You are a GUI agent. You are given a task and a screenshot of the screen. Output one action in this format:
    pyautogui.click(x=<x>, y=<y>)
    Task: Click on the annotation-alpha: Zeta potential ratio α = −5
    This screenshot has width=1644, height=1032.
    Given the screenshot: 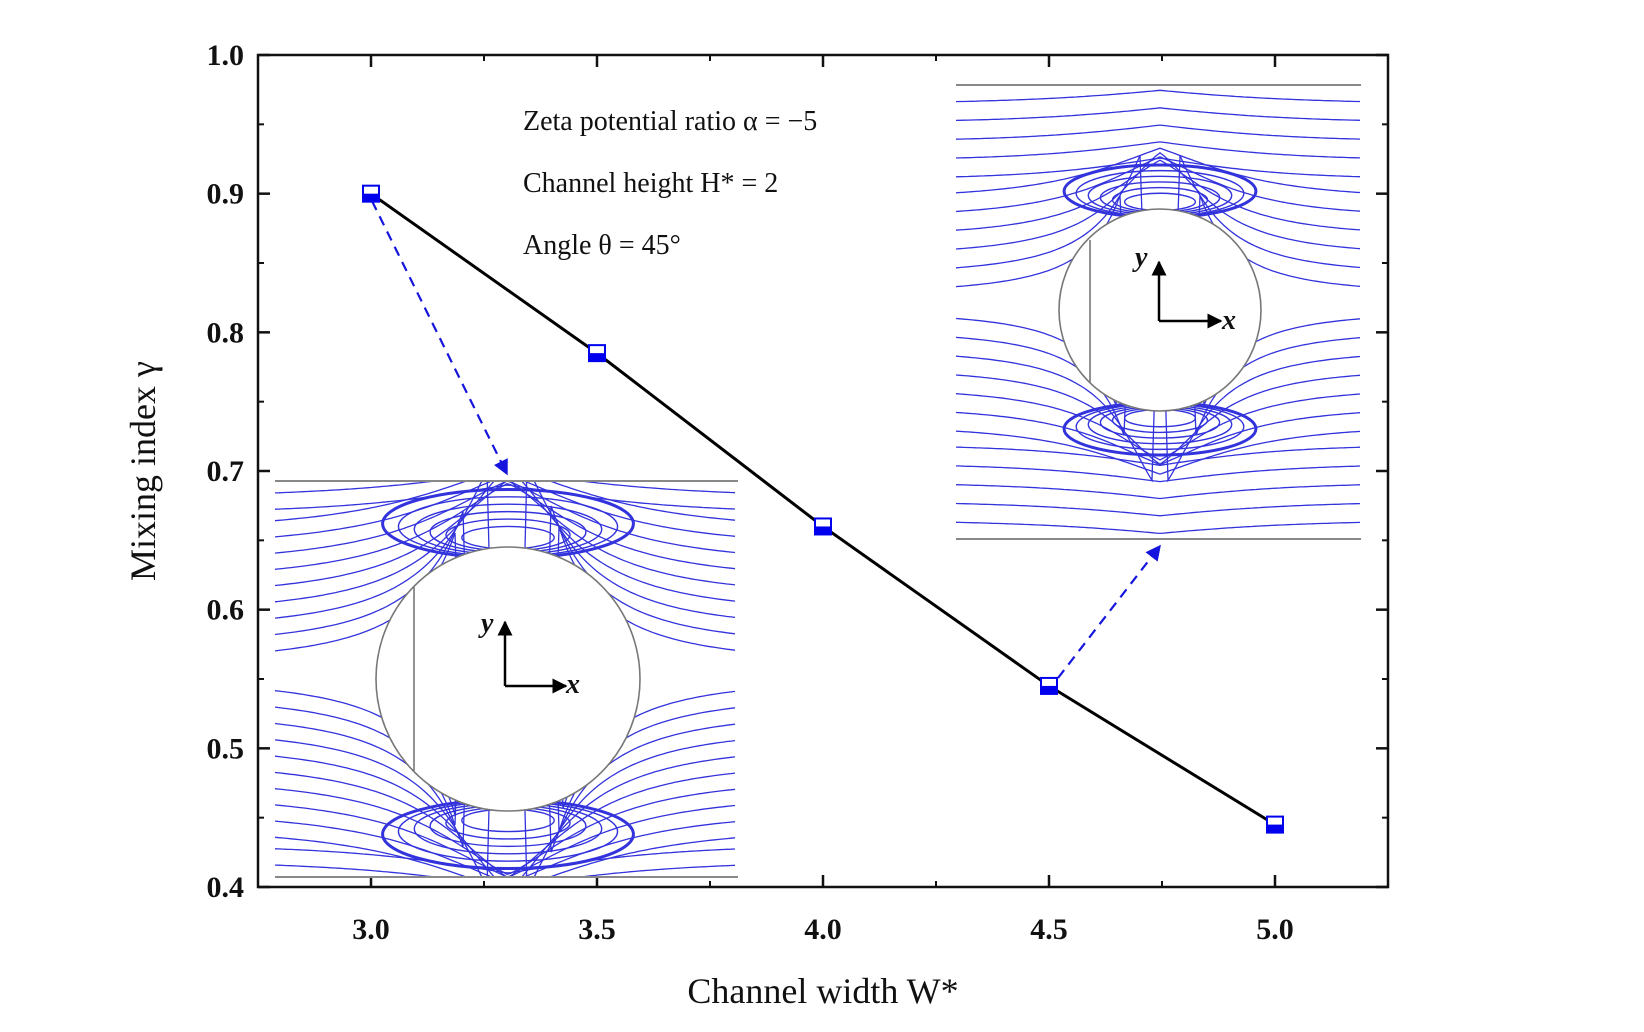 What is the action you would take?
    pyautogui.click(x=670, y=121)
    